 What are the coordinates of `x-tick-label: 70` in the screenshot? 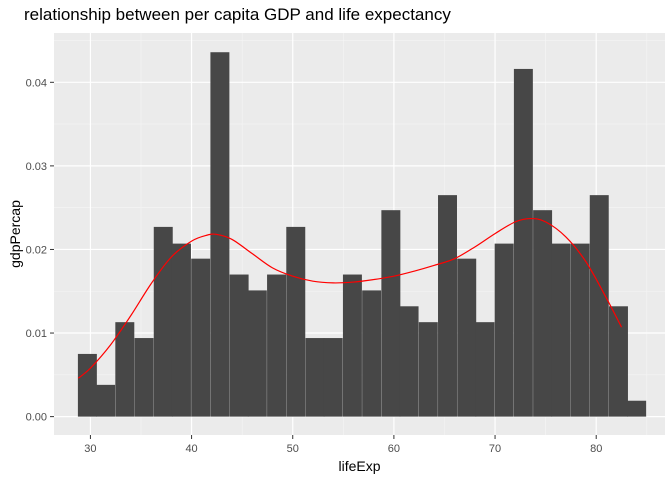 It's located at (495, 449).